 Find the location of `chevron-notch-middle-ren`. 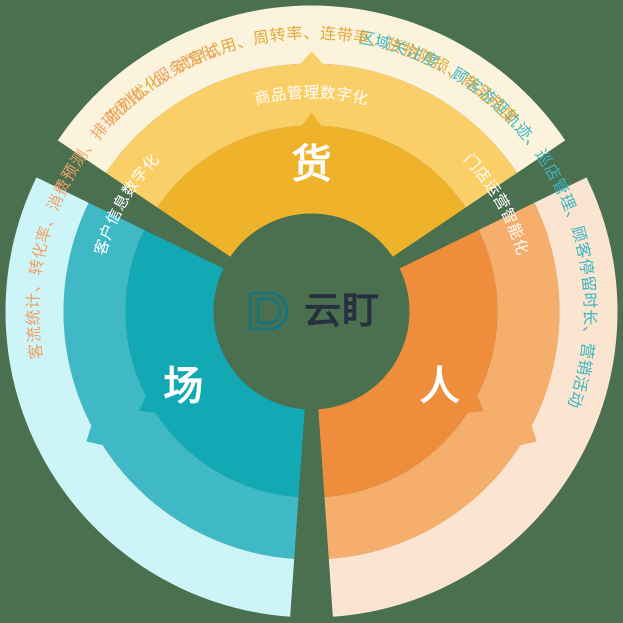

chevron-notch-middle-ren is located at coordinates (528, 435).